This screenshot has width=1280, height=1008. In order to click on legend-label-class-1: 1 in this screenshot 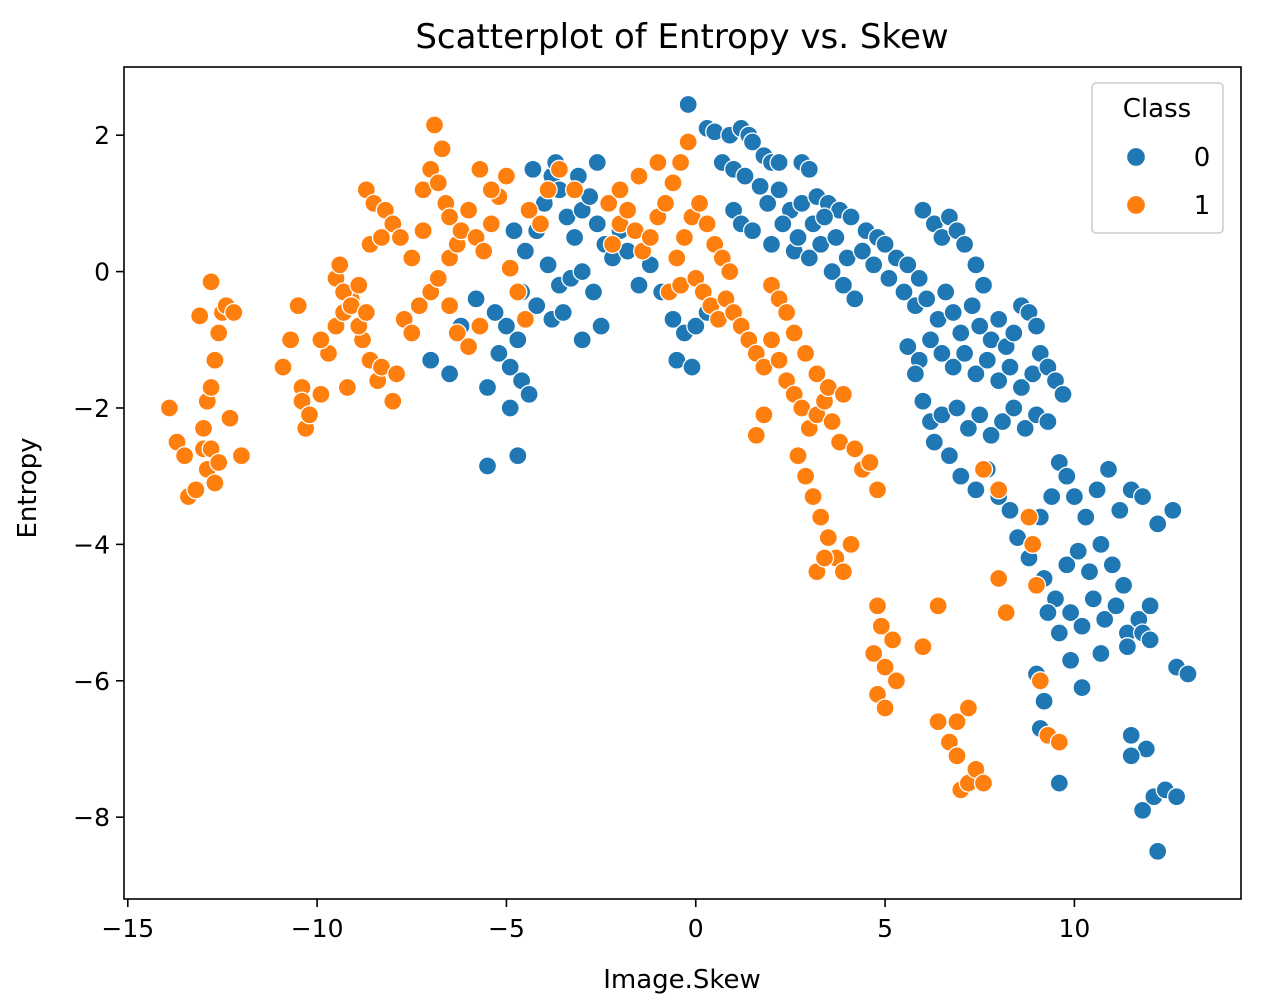, I will do `click(1202, 206)`.